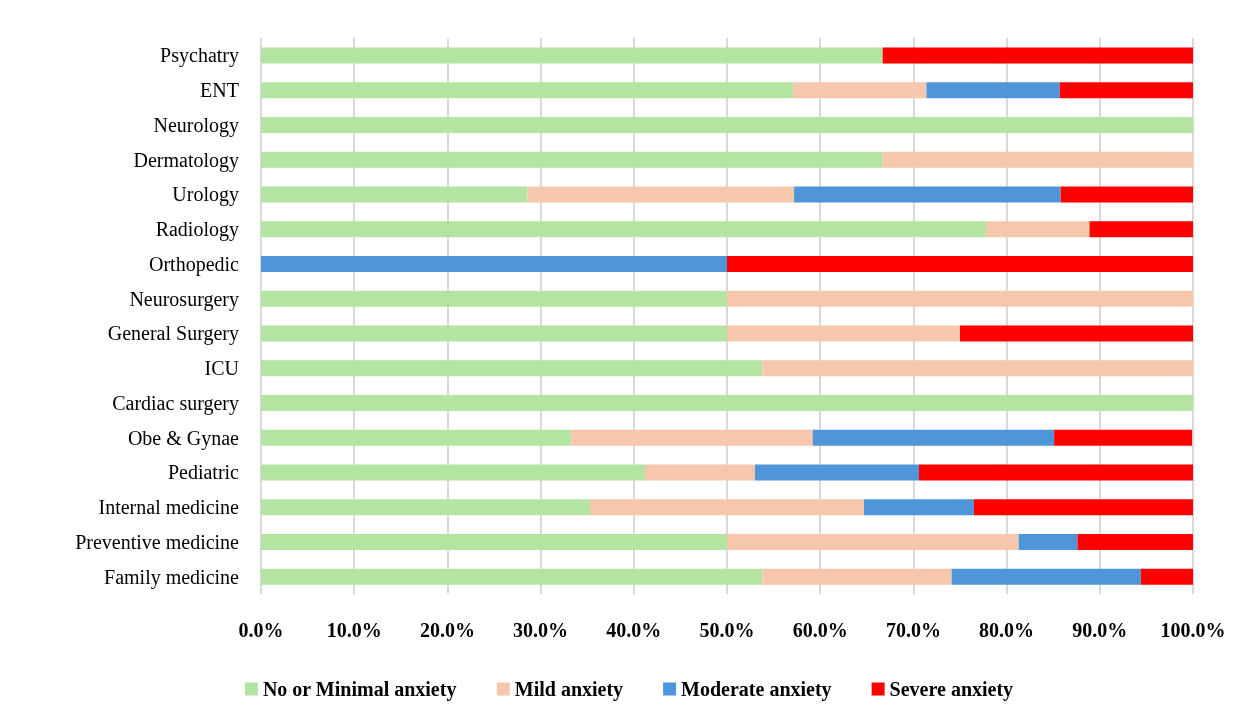  I want to click on x-tick-label: 20.0%, so click(447, 630).